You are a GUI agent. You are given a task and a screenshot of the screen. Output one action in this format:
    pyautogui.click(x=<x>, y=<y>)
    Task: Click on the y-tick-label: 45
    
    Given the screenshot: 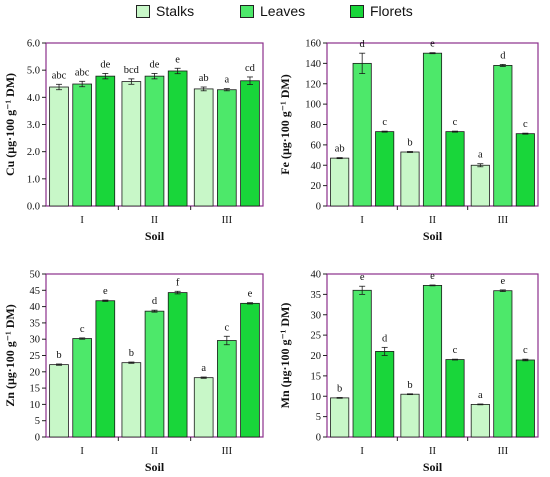 What is the action you would take?
    pyautogui.click(x=35, y=291)
    